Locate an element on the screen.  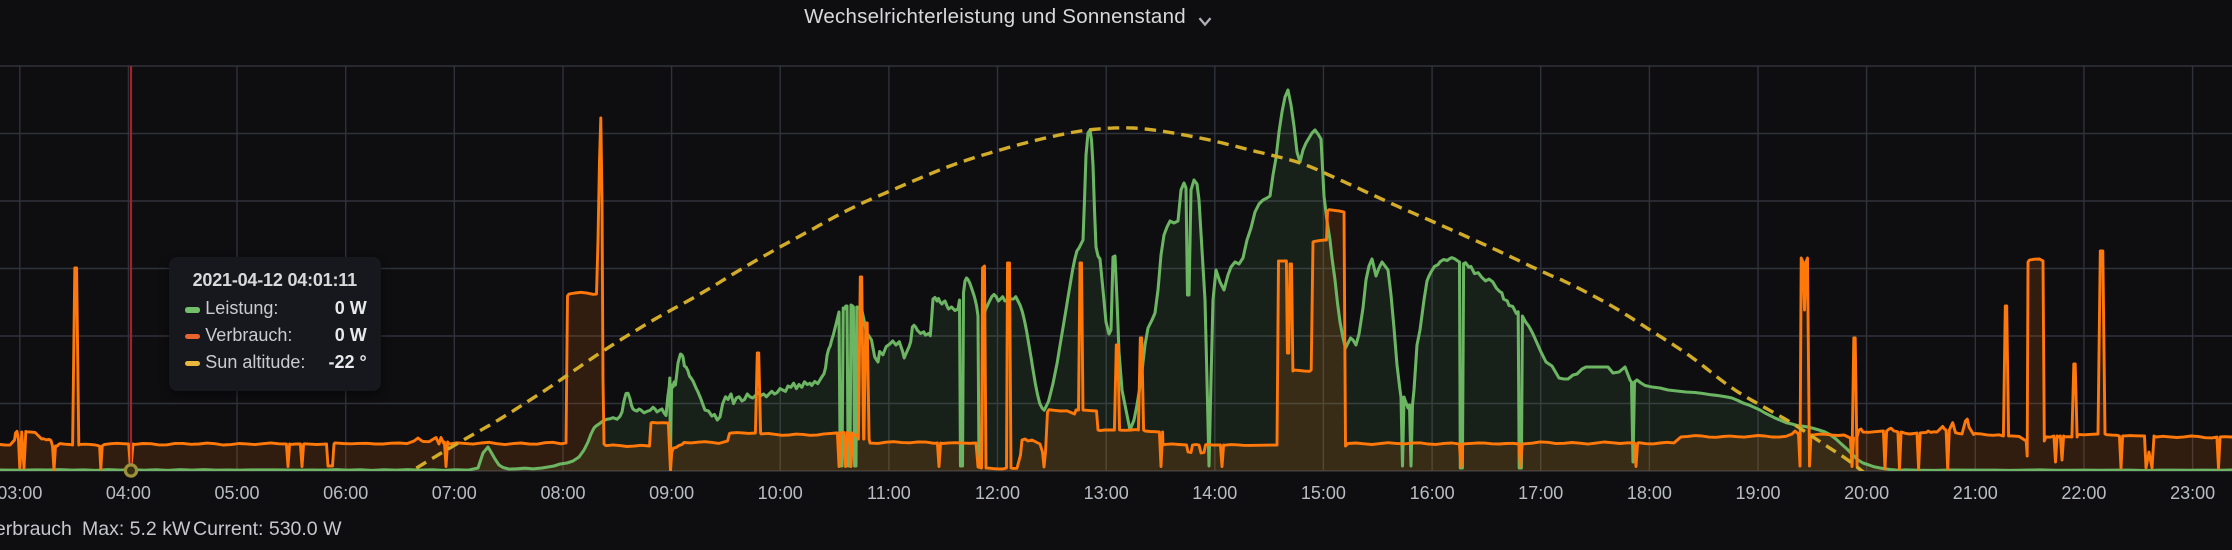
svg-text: 15:00 is located at coordinates (1323, 493).